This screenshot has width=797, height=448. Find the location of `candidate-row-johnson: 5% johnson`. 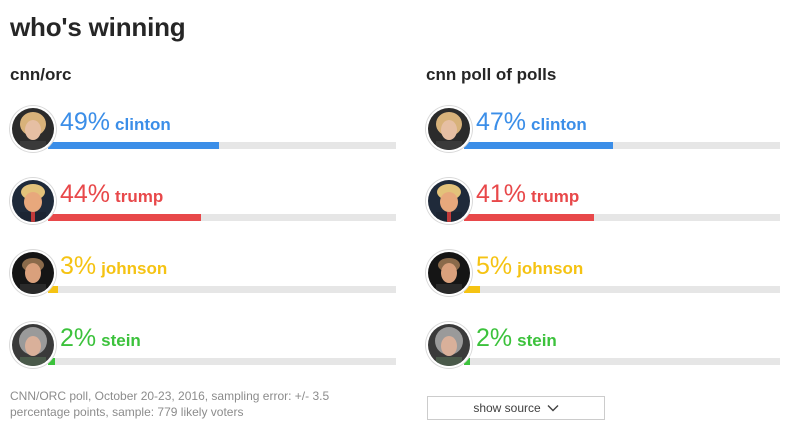

candidate-row-johnson: 5% johnson is located at coordinates (603, 274).